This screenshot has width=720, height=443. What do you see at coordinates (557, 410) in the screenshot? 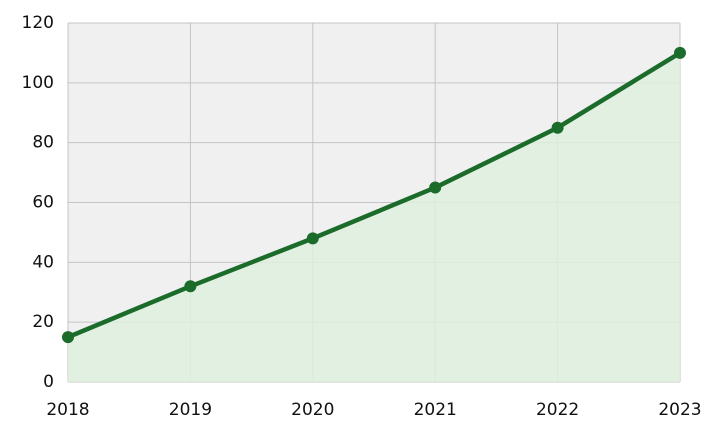
I see `x-tick-label: 2022` at bounding box center [557, 410].